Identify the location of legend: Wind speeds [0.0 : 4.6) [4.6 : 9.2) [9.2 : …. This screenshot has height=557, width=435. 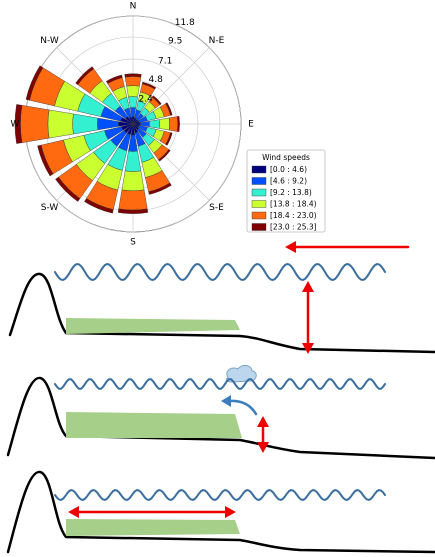
(286, 191).